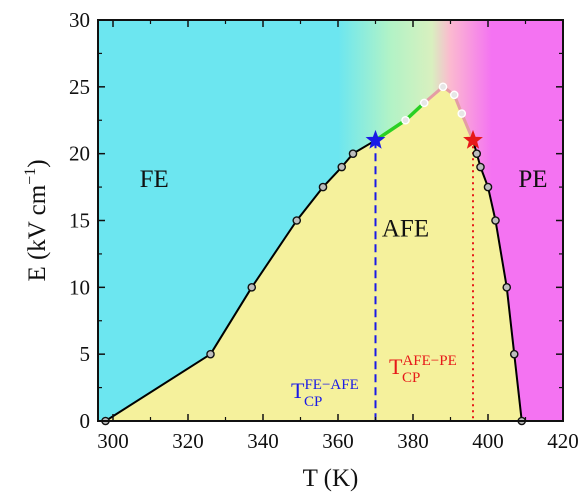 This screenshot has height=494, width=587. I want to click on y-tick-label: 0, so click(85, 421).